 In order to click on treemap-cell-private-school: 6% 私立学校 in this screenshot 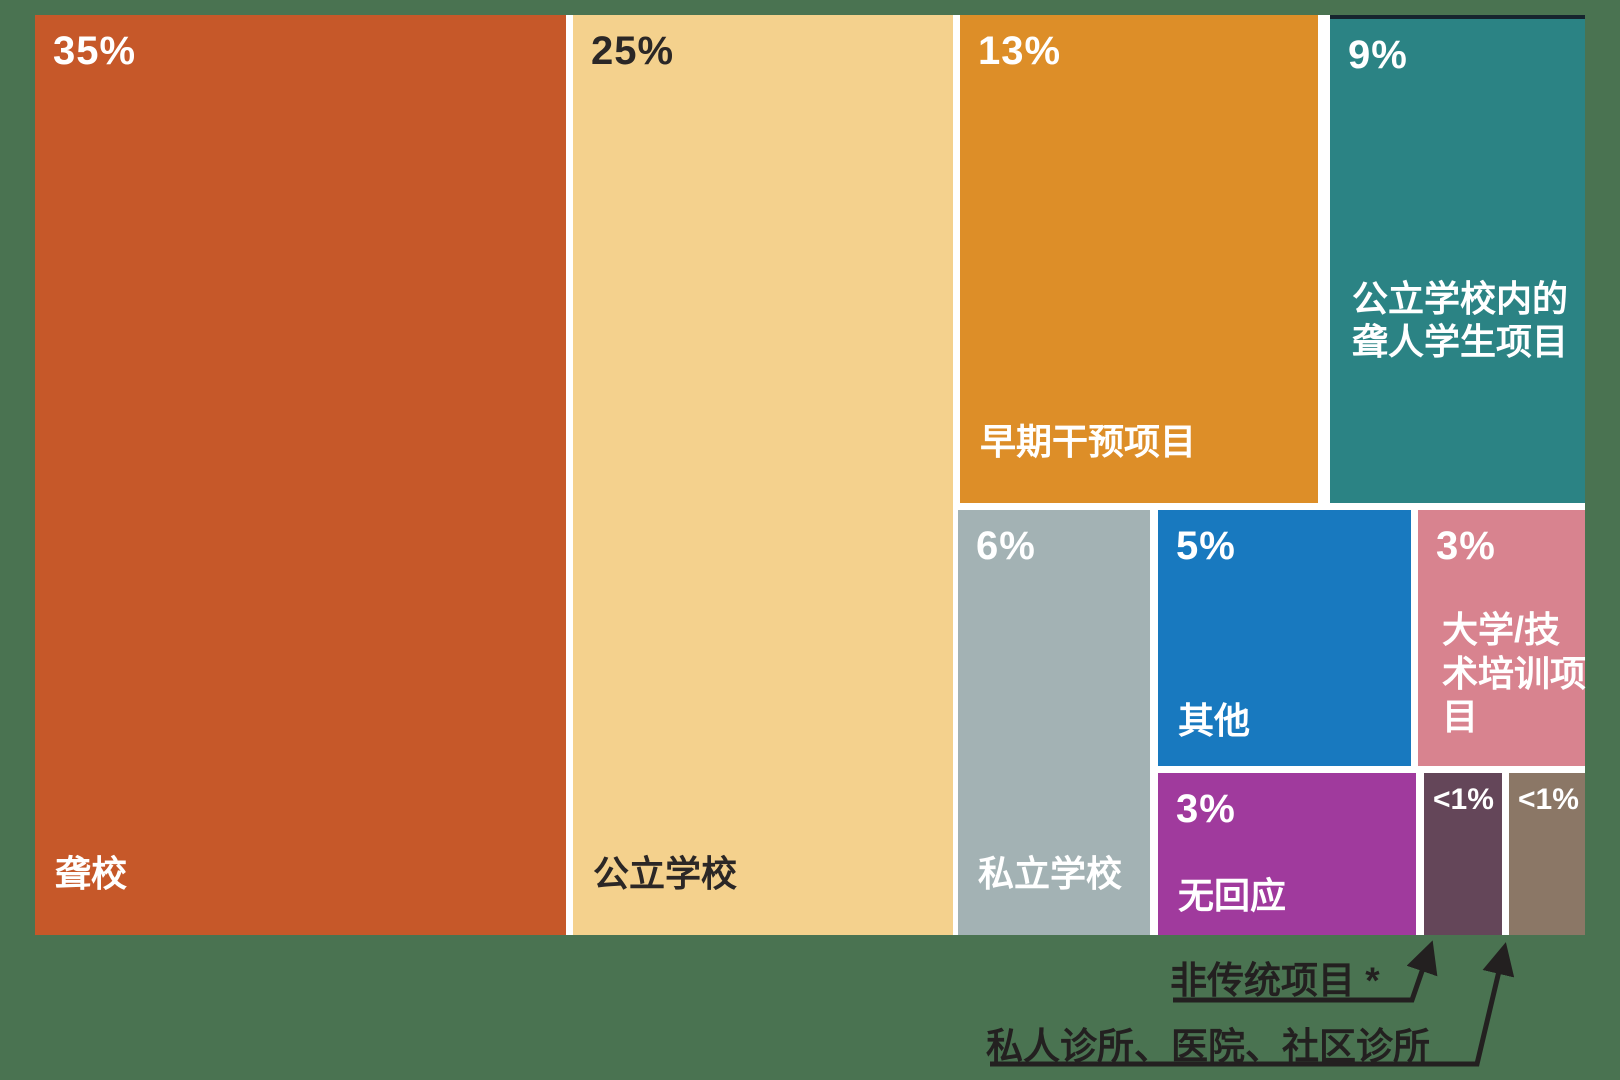, I will do `click(1054, 722)`.